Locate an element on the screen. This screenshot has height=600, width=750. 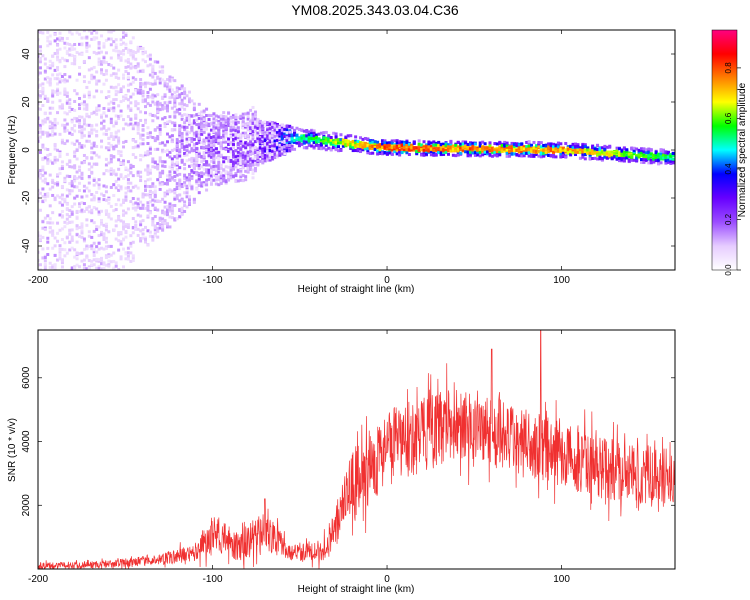
spectrogram-x-tick-label: -200 is located at coordinates (38, 280).